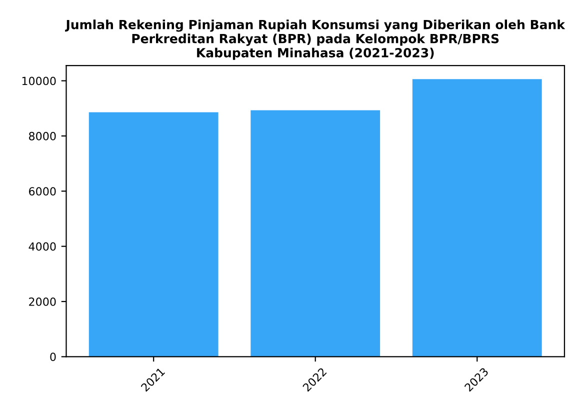 The width and height of the screenshot is (576, 410). What do you see at coordinates (42, 246) in the screenshot?
I see `y-tick-label: 4000` at bounding box center [42, 246].